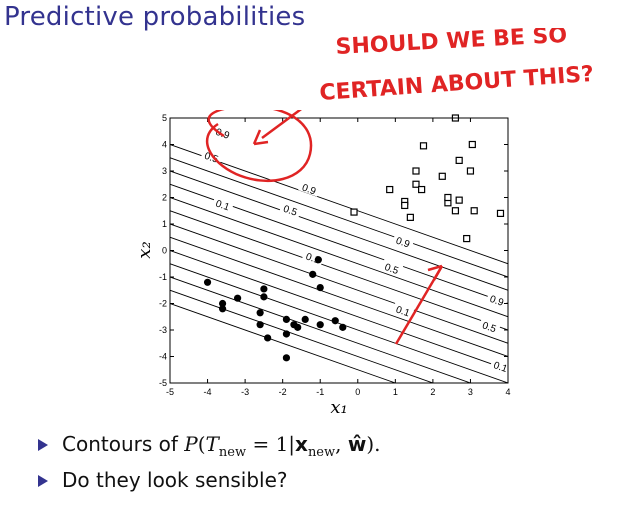  I want to click on y-tick-label: 3, so click(164, 171).